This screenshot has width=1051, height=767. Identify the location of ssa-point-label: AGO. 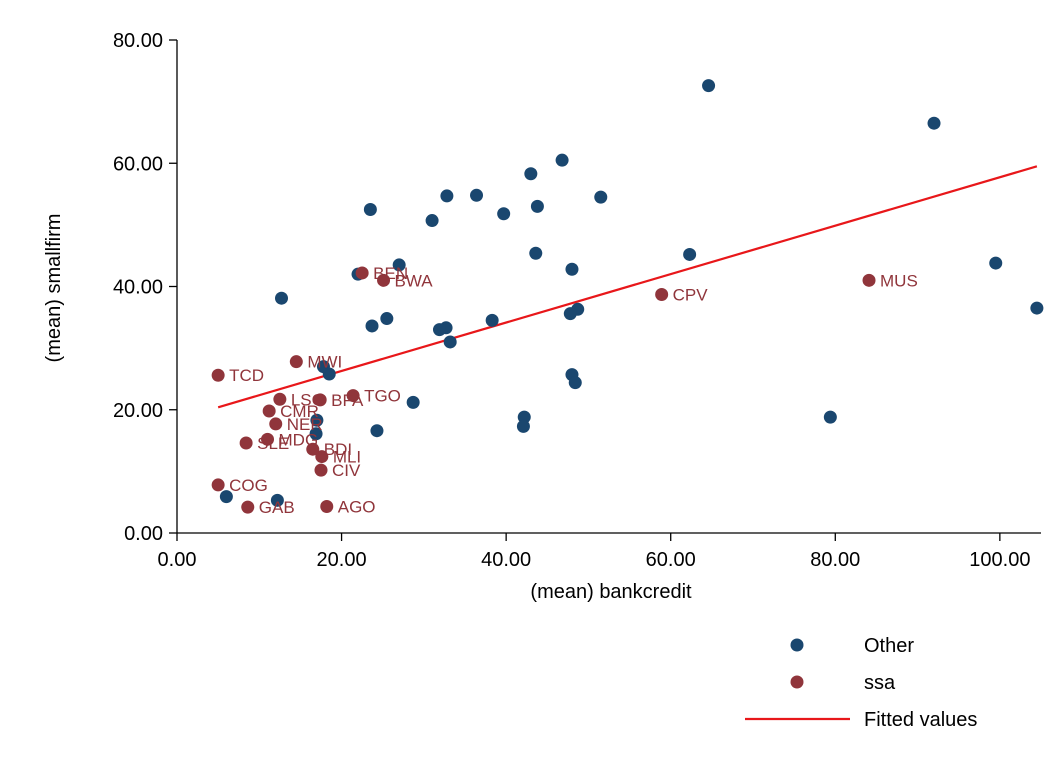
(357, 507).